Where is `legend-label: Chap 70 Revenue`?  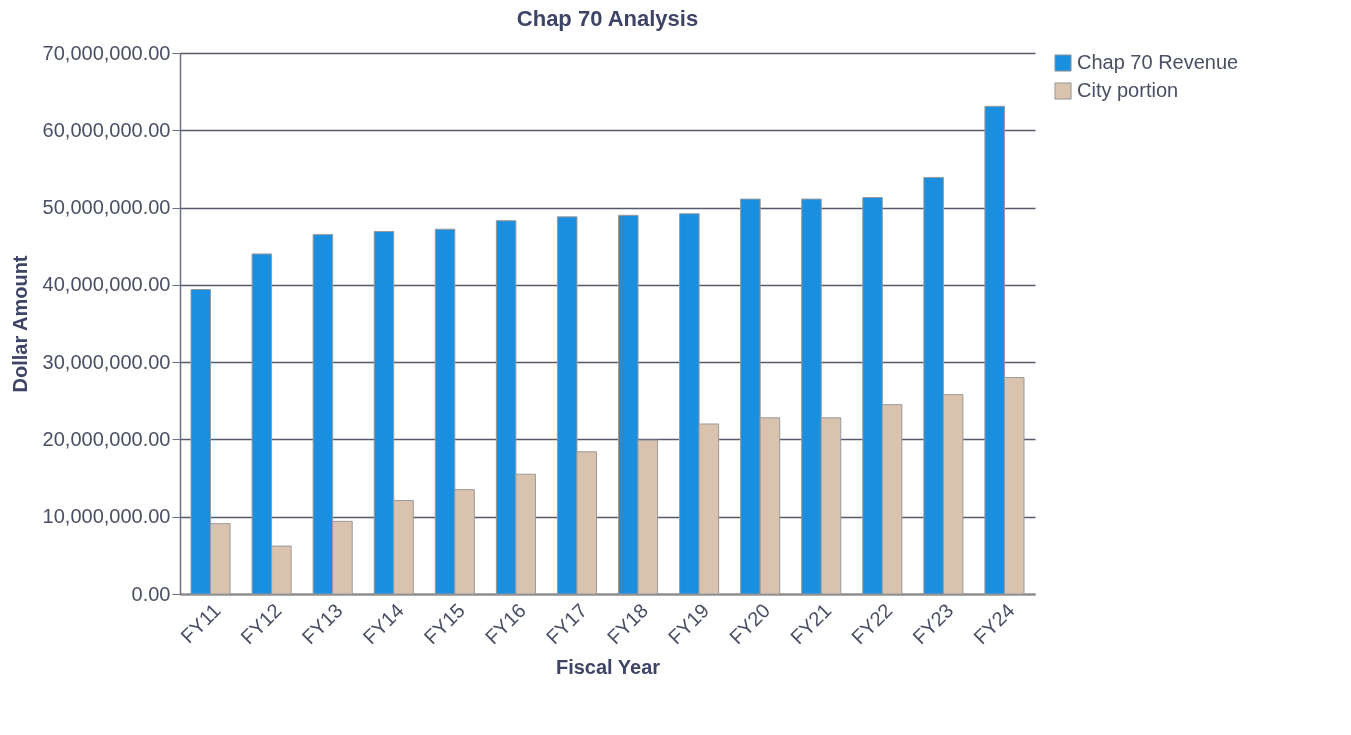 legend-label: Chap 70 Revenue is located at coordinates (1158, 62).